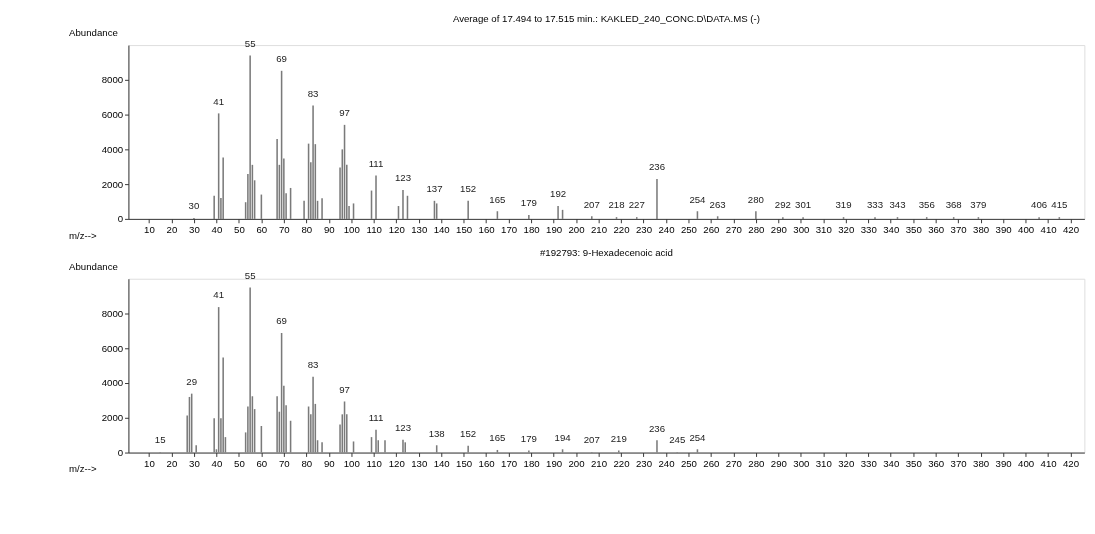  I want to click on annotation: 30, so click(194, 206).